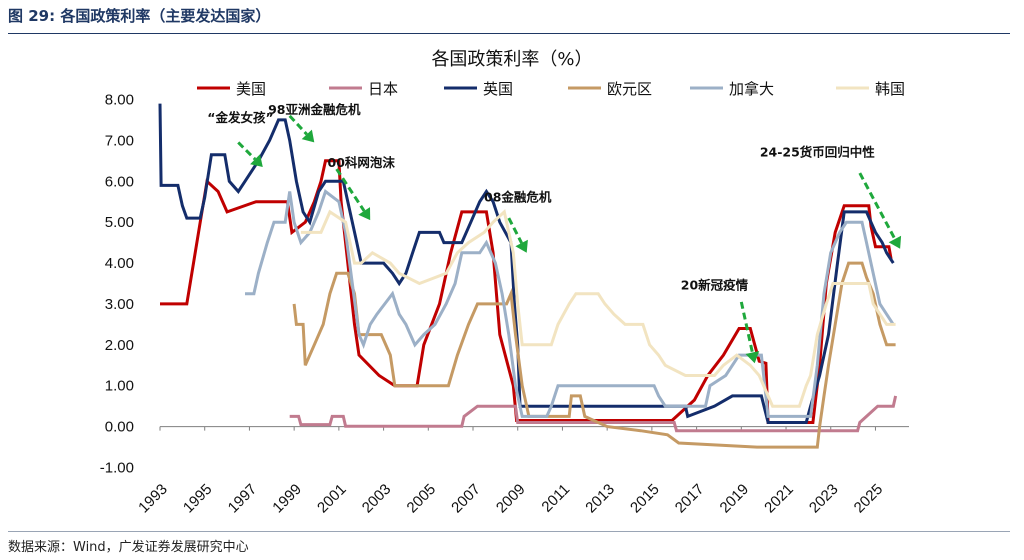 Image resolution: width=1024 pixels, height=560 pixels. What do you see at coordinates (153, 499) in the screenshot?
I see `x-tick-label-0: 1993` at bounding box center [153, 499].